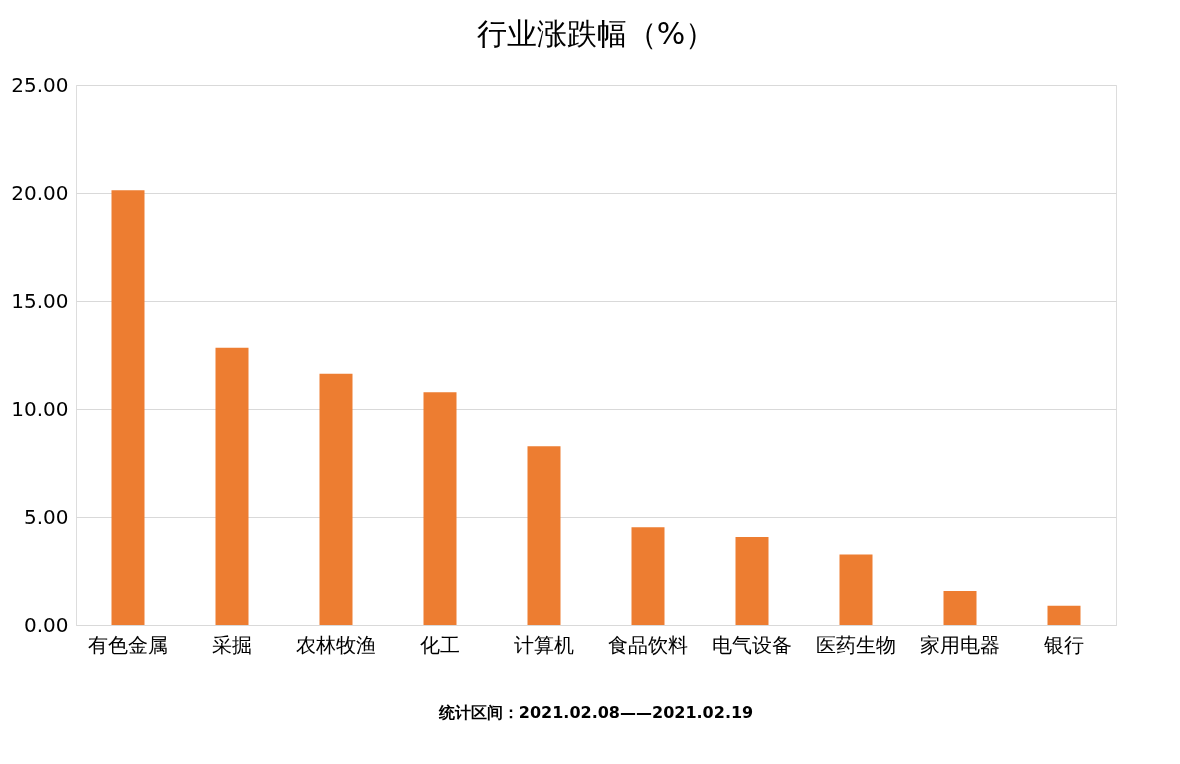  I want to click on y-tick-label: 20.00, so click(40, 192).